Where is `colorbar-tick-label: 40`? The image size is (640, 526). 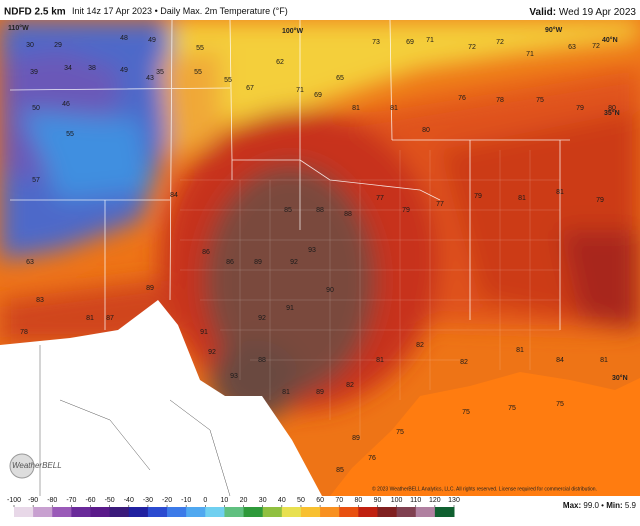 colorbar-tick-label: 40 is located at coordinates (282, 500).